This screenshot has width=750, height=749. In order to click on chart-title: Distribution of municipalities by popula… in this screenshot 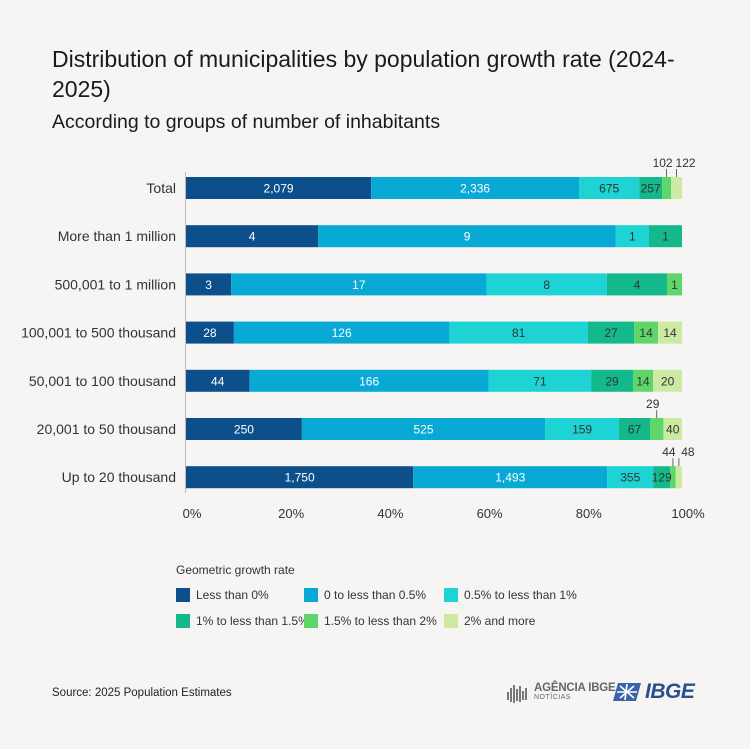, I will do `click(363, 74)`.